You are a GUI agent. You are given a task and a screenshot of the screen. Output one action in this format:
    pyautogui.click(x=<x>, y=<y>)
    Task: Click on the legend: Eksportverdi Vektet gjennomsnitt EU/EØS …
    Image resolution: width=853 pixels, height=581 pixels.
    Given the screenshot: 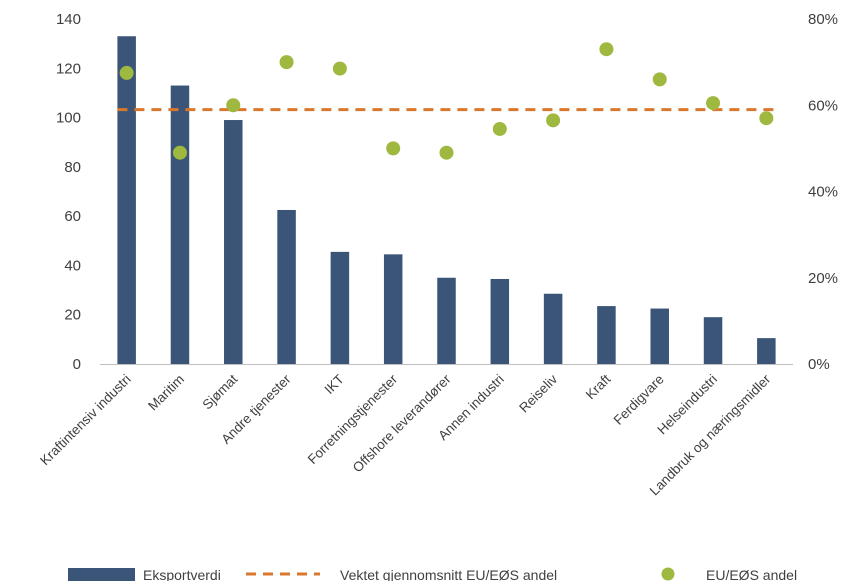 What is the action you would take?
    pyautogui.click(x=432, y=574)
    